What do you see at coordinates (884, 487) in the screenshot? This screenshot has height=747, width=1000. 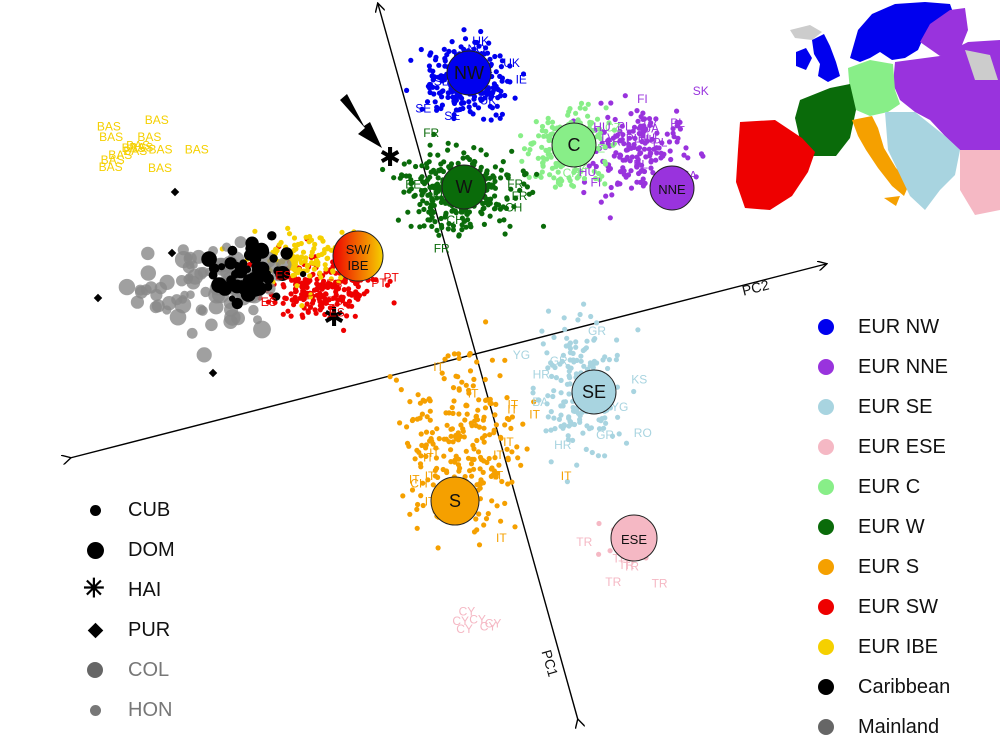 I see `legend-item-c: EUR C` at bounding box center [884, 487].